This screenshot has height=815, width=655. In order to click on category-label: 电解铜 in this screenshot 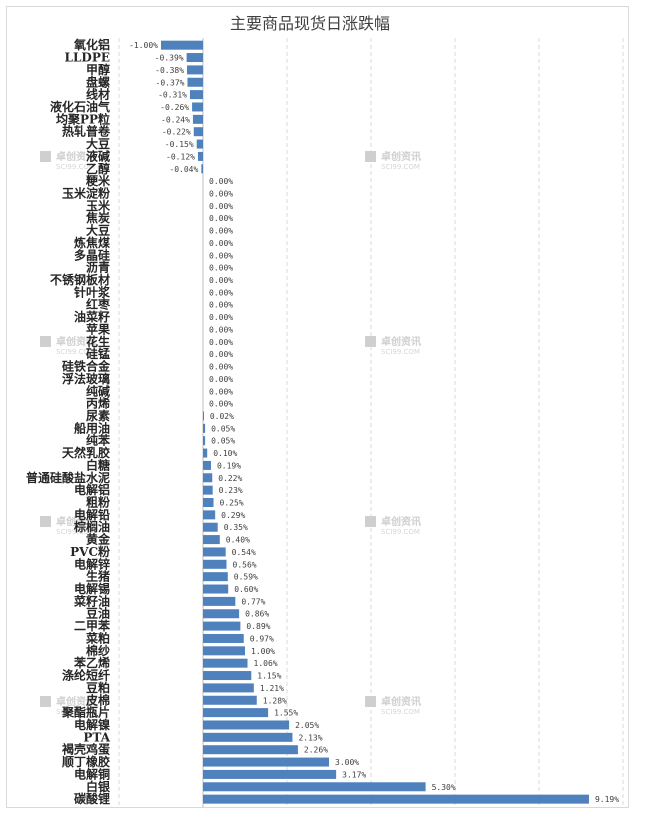, I will do `click(92, 773)`.